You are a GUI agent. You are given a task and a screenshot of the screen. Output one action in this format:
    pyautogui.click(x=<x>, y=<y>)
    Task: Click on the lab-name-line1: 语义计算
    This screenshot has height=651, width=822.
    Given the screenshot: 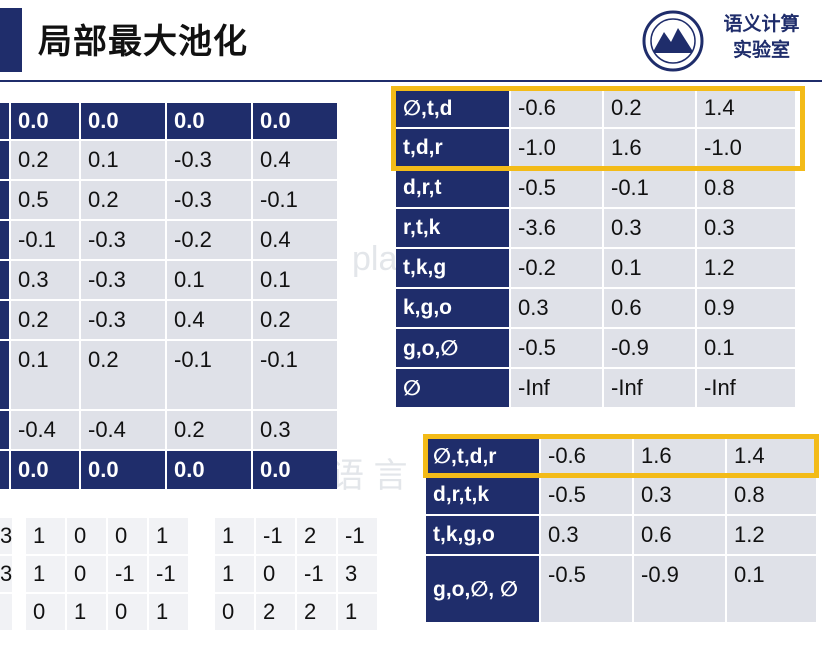 What is the action you would take?
    pyautogui.click(x=761, y=24)
    